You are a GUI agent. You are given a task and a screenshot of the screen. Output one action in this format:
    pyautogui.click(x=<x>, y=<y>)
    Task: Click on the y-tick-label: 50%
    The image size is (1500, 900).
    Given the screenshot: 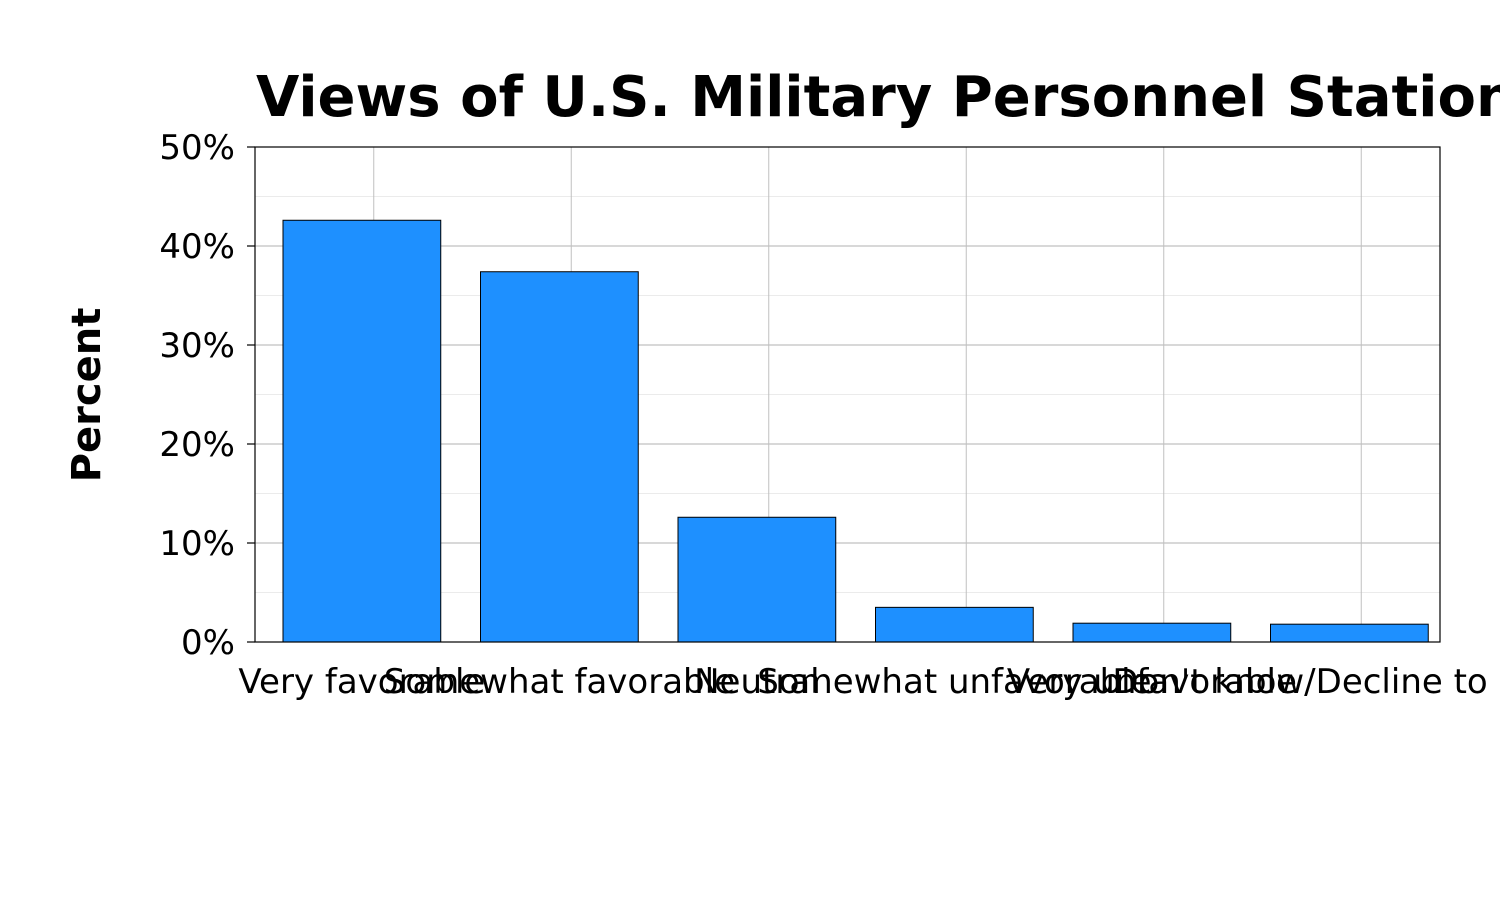 What is the action you would take?
    pyautogui.click(x=197, y=148)
    